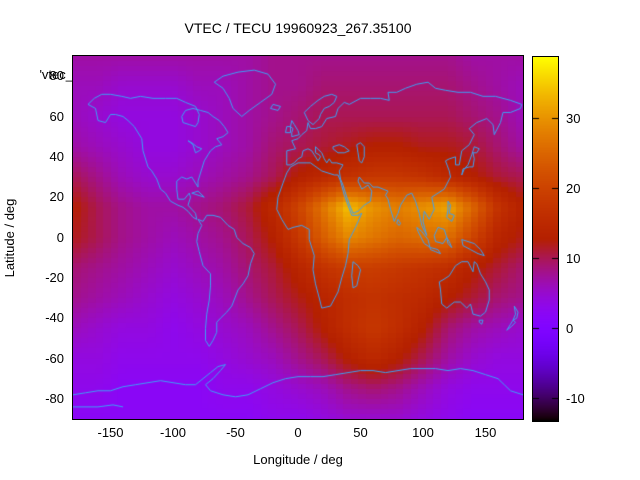 This screenshot has height=480, width=640. I want to click on colorbar-canvas, so click(545, 239).